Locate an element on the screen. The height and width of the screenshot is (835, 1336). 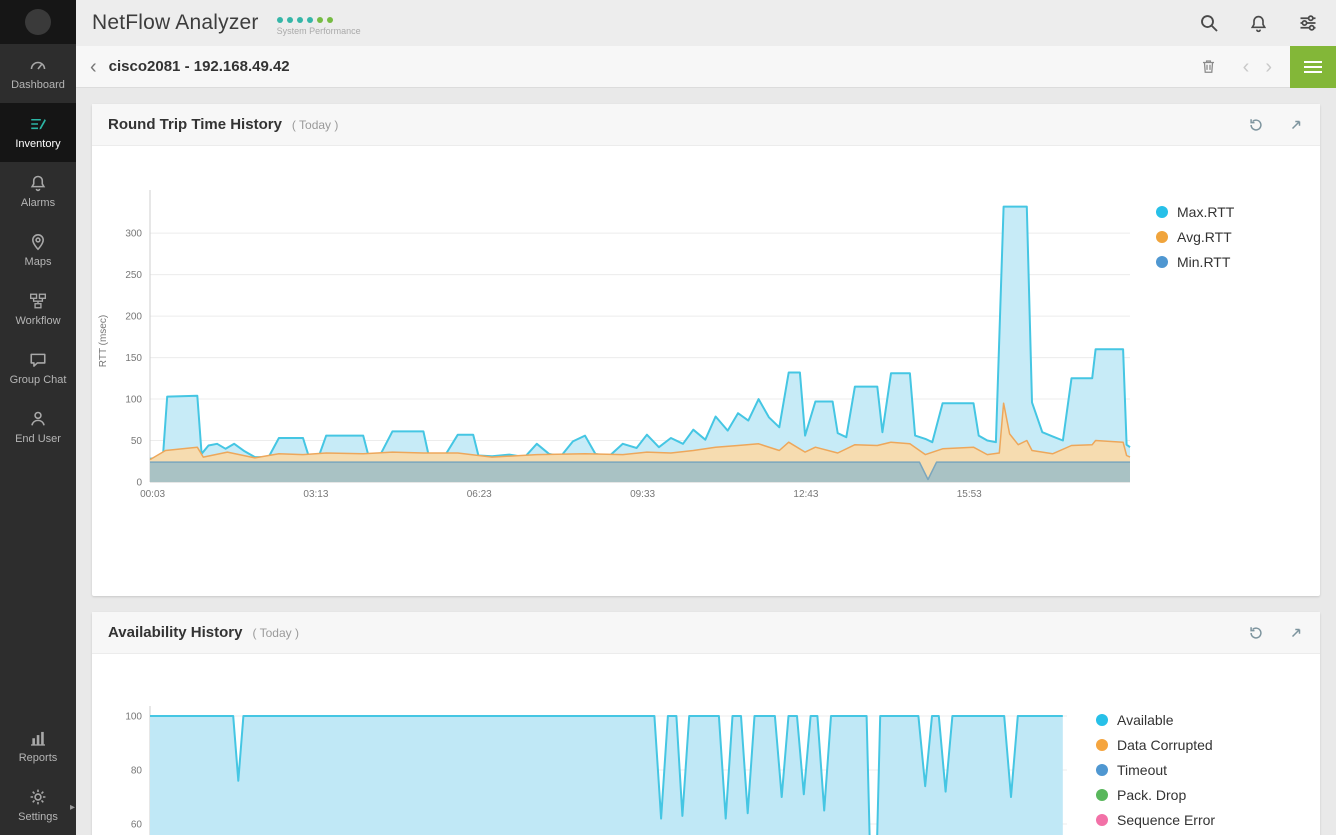
svg-text: 00:03 is located at coordinates (152, 494).